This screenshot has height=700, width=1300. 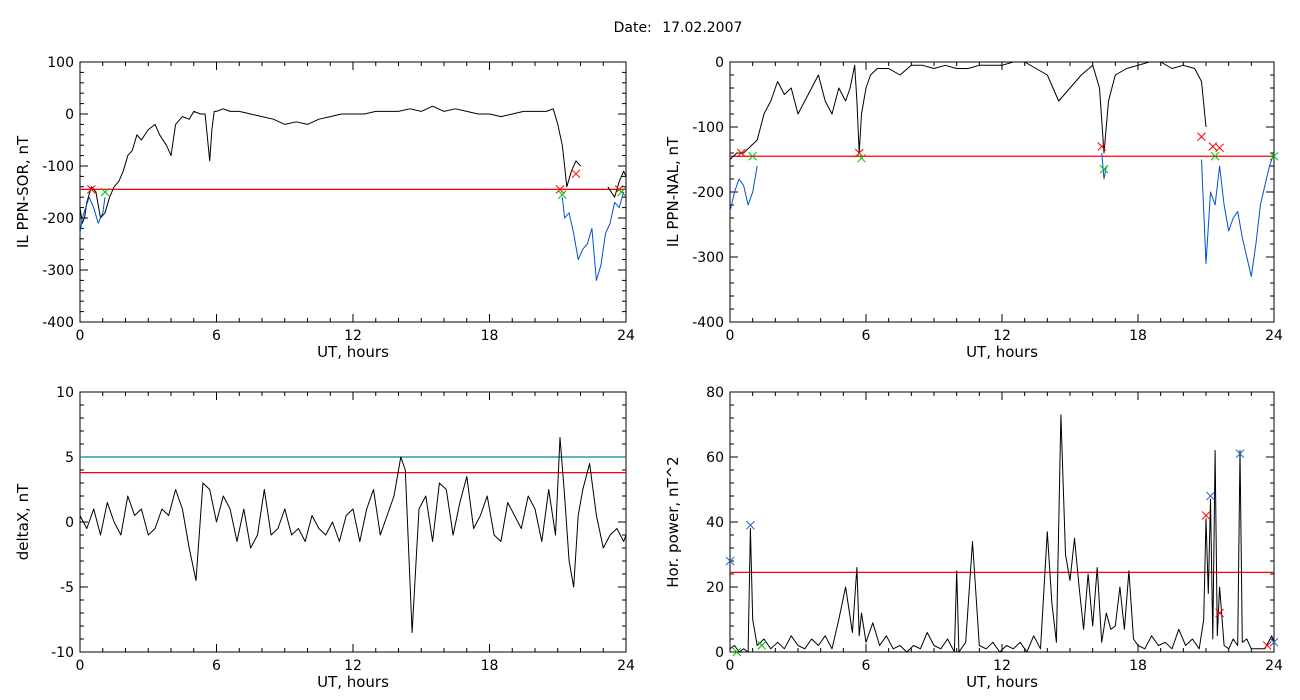 I want to click on y-tick-label: 60, so click(x=715, y=458).